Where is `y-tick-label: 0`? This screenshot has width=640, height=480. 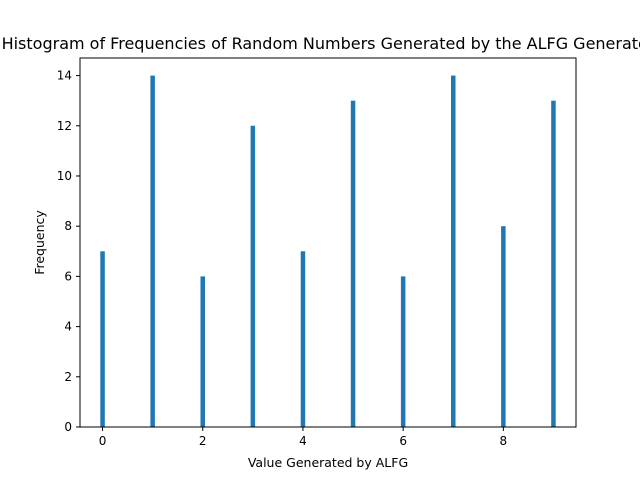 y-tick-label: 0 is located at coordinates (68, 427).